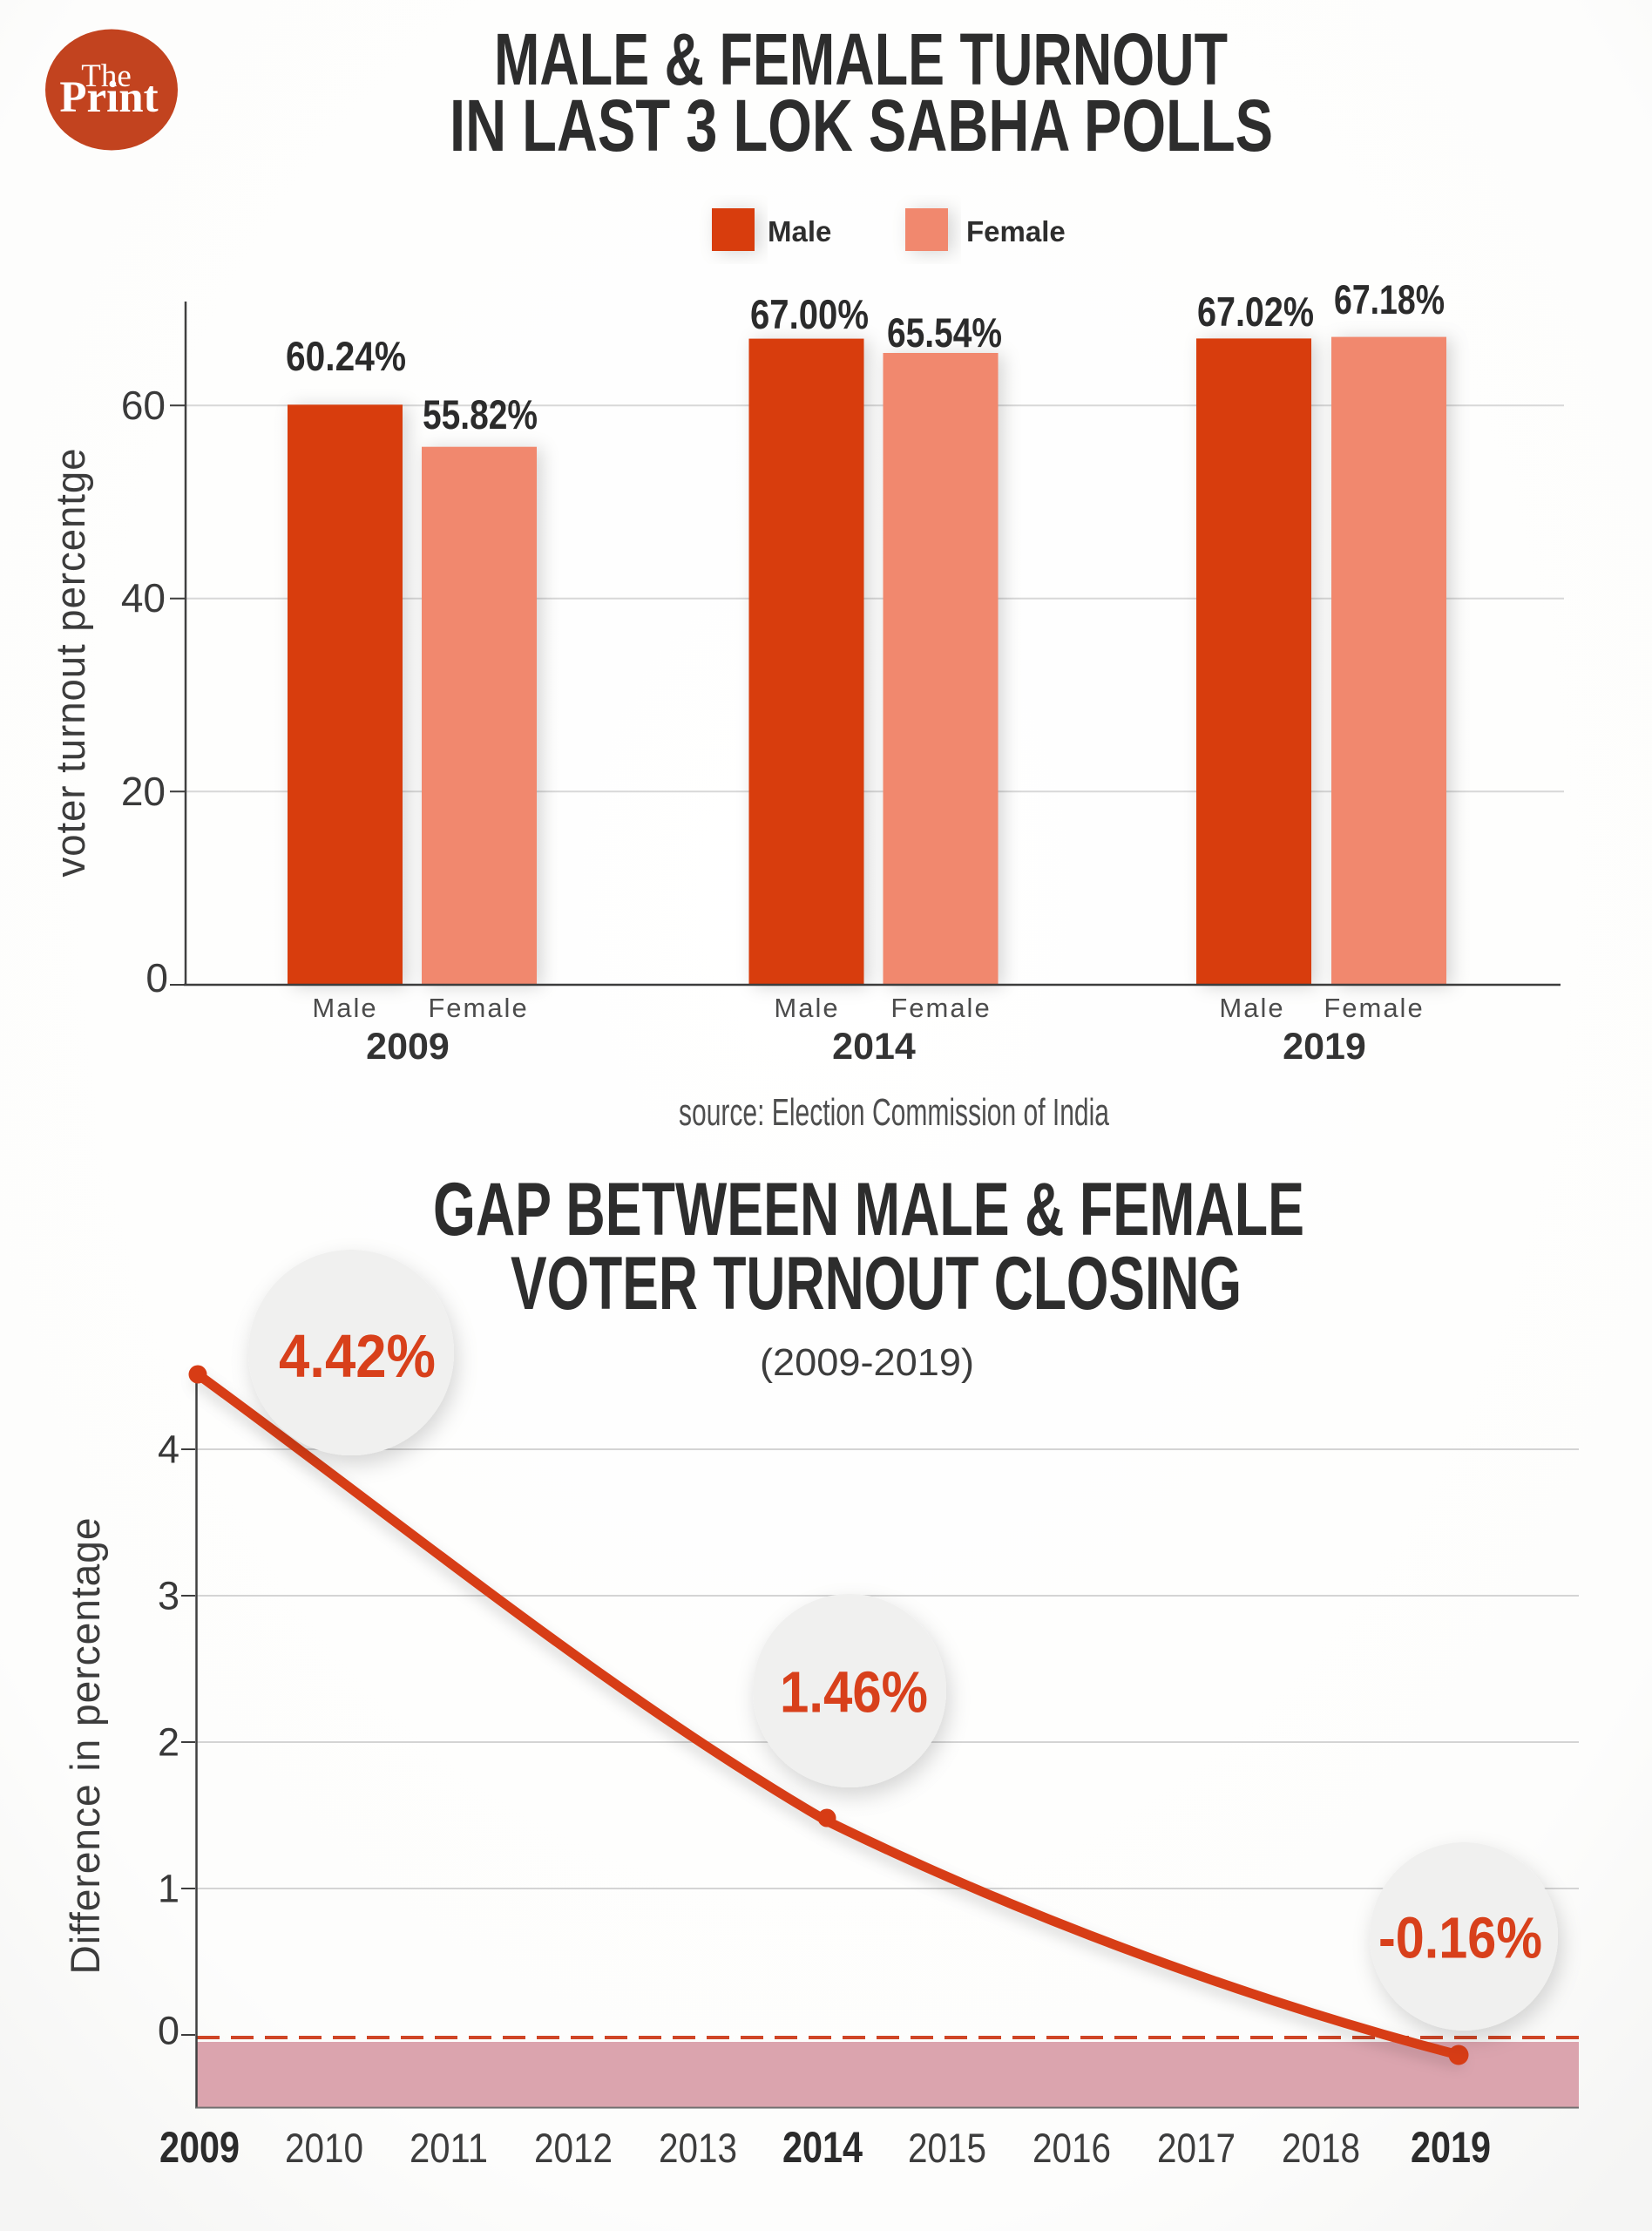  I want to click on svg-text: 65.54%, so click(944, 332).